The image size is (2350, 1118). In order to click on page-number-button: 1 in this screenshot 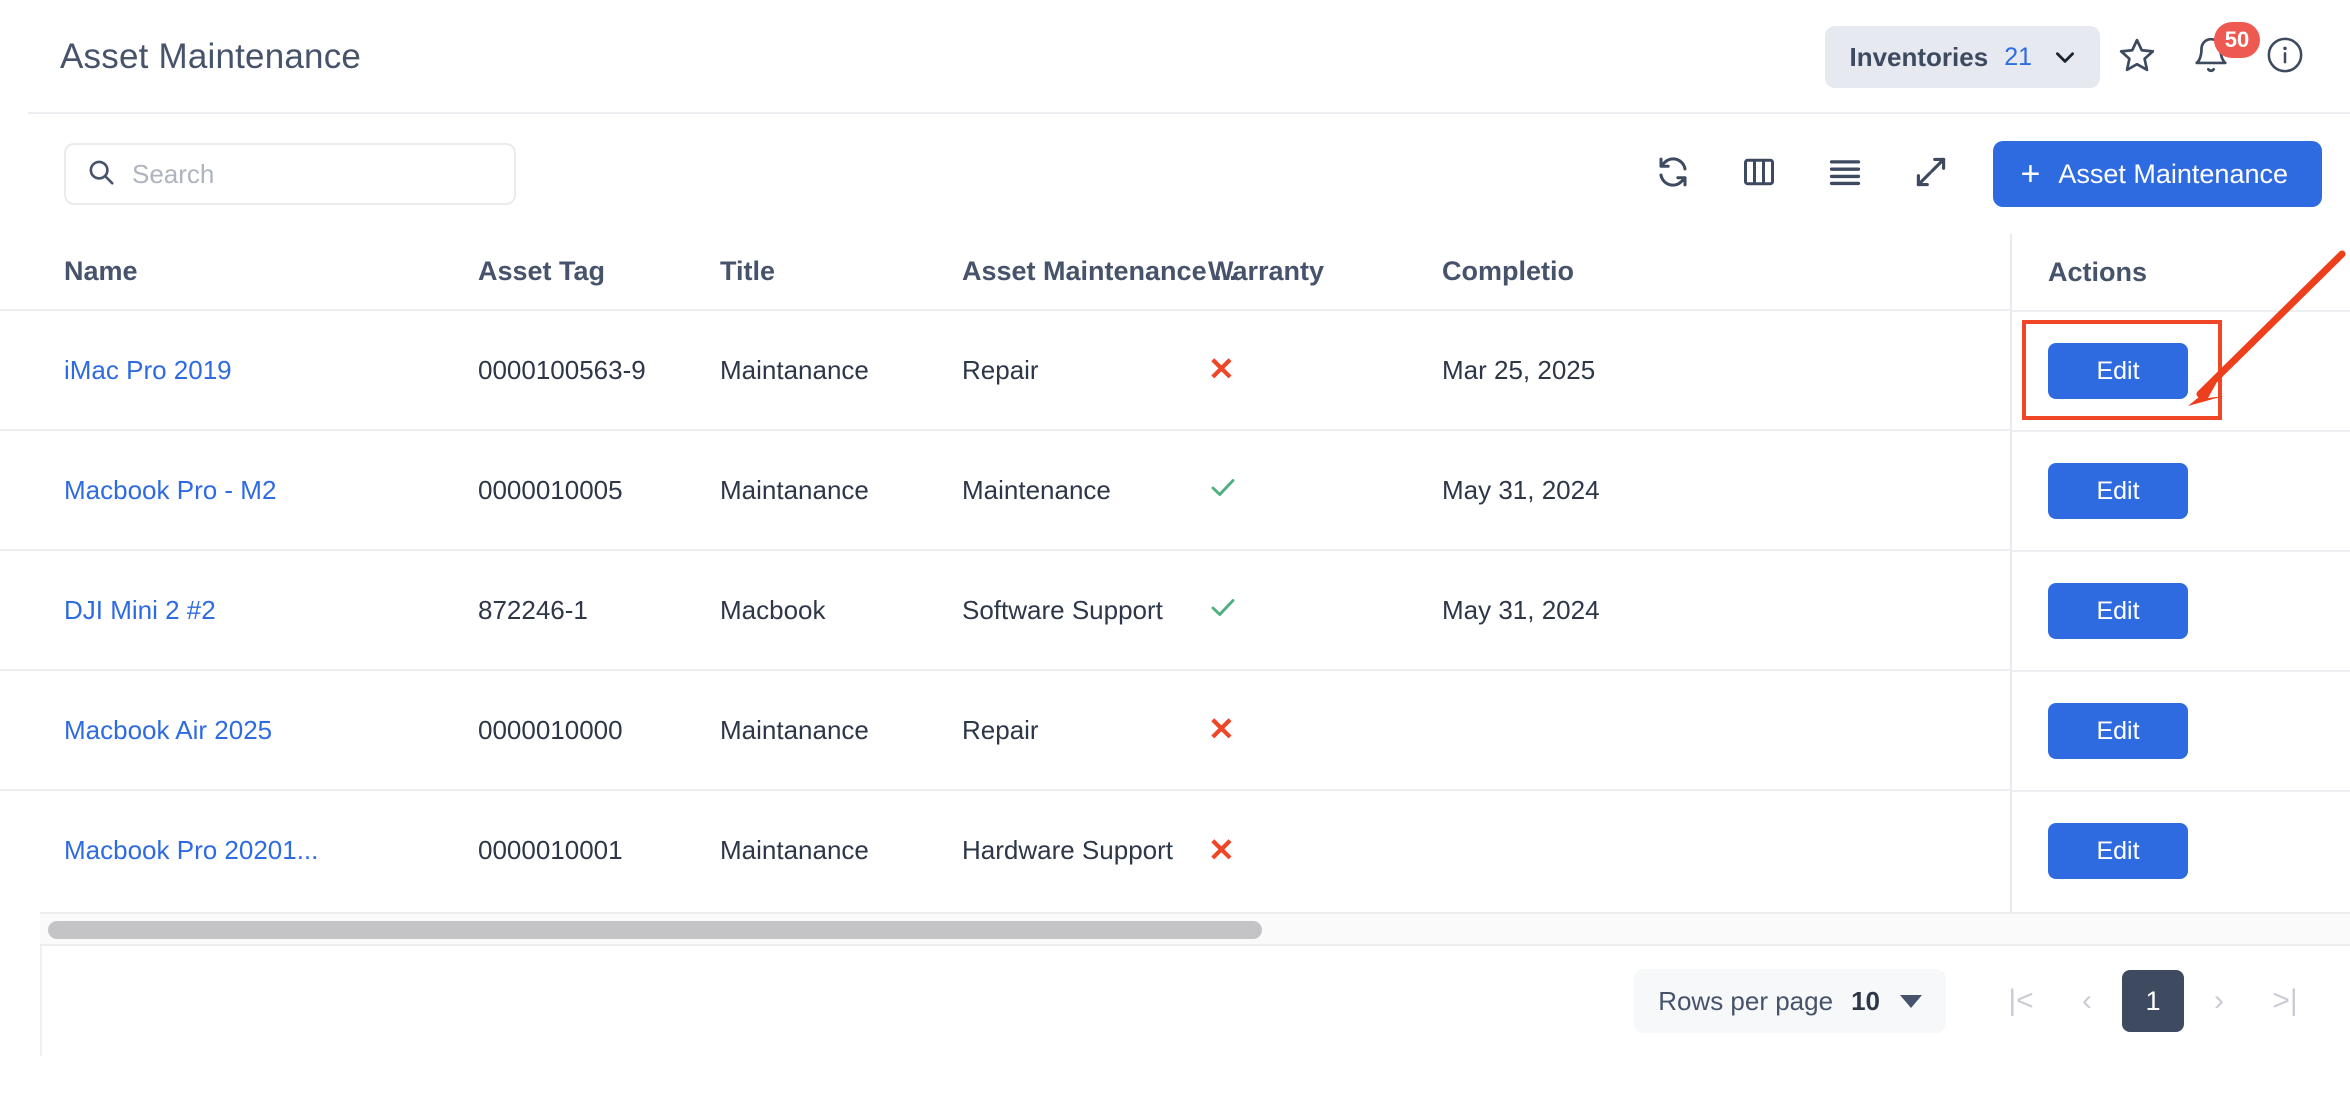, I will do `click(2153, 1001)`.